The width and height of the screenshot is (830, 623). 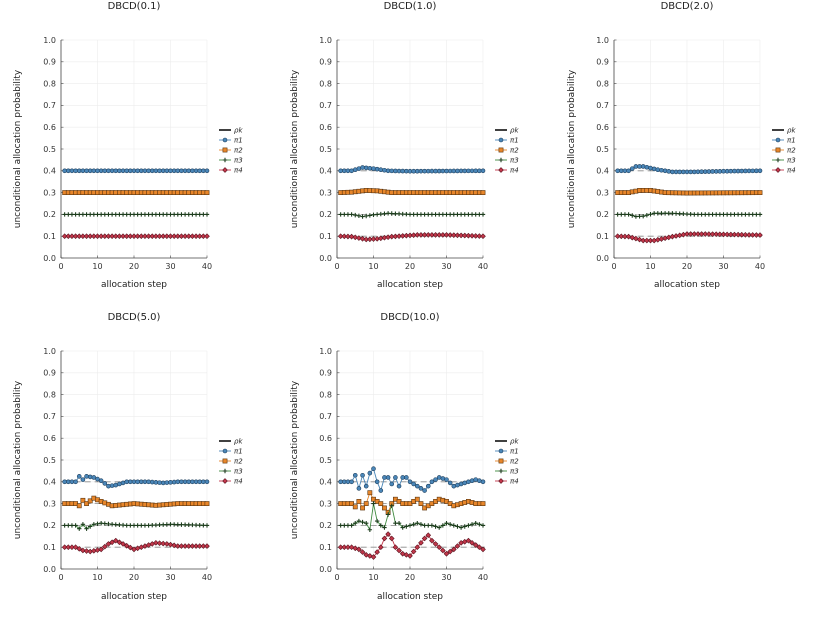 What do you see at coordinates (238, 141) in the screenshot?
I see `legend-entry: π1` at bounding box center [238, 141].